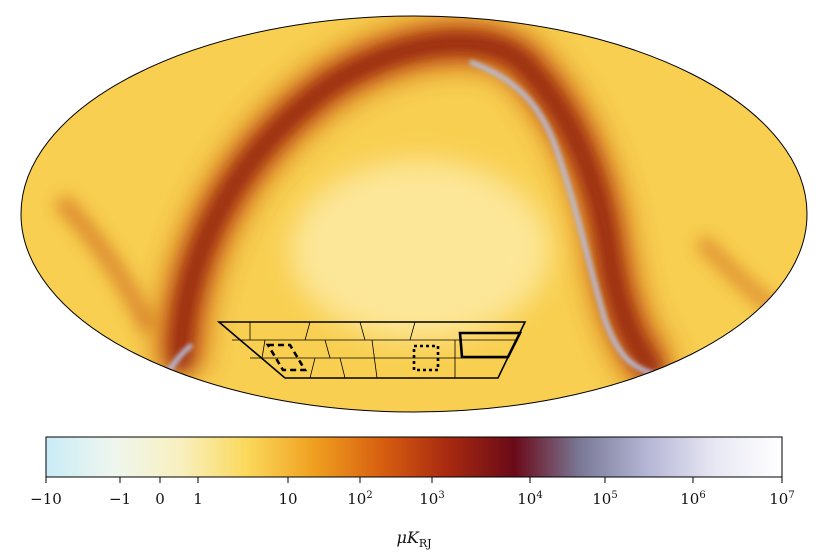  I want to click on colorbar-tick-label: 1, so click(198, 499).